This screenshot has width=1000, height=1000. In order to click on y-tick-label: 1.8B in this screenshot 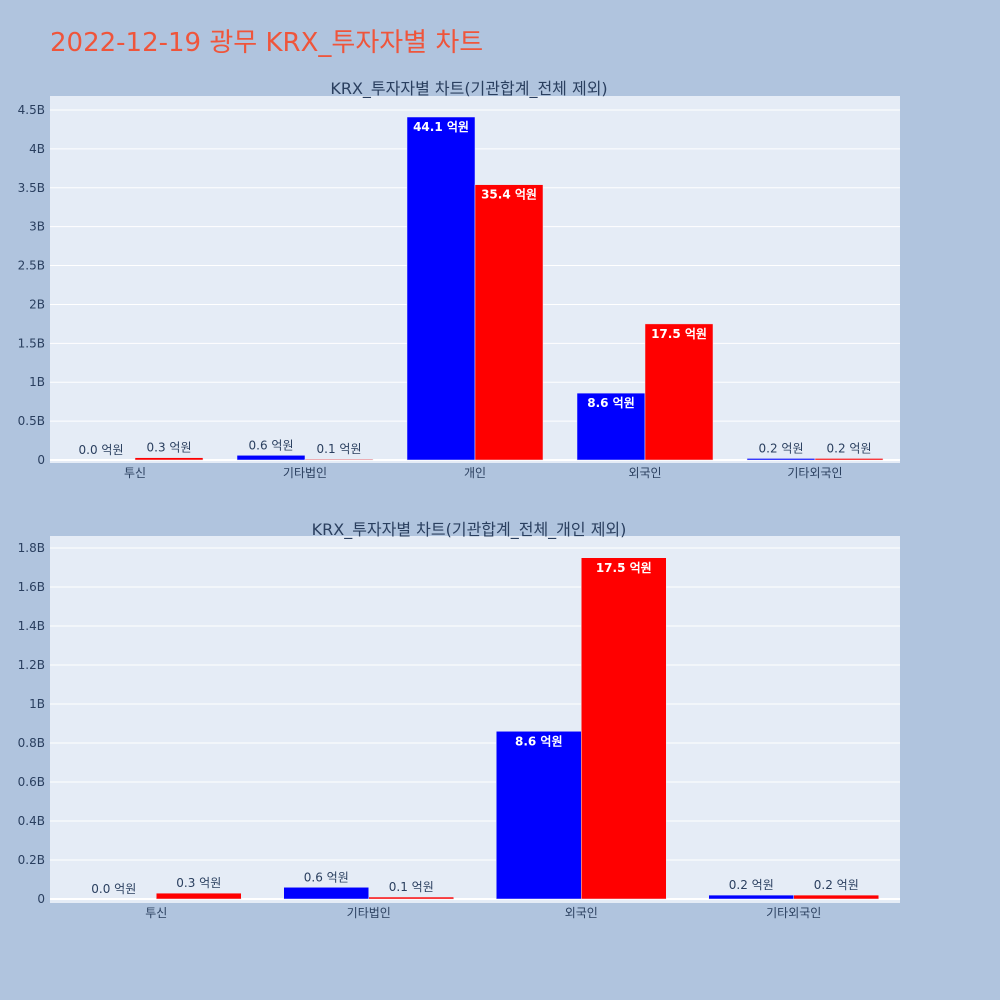, I will do `click(31, 548)`.